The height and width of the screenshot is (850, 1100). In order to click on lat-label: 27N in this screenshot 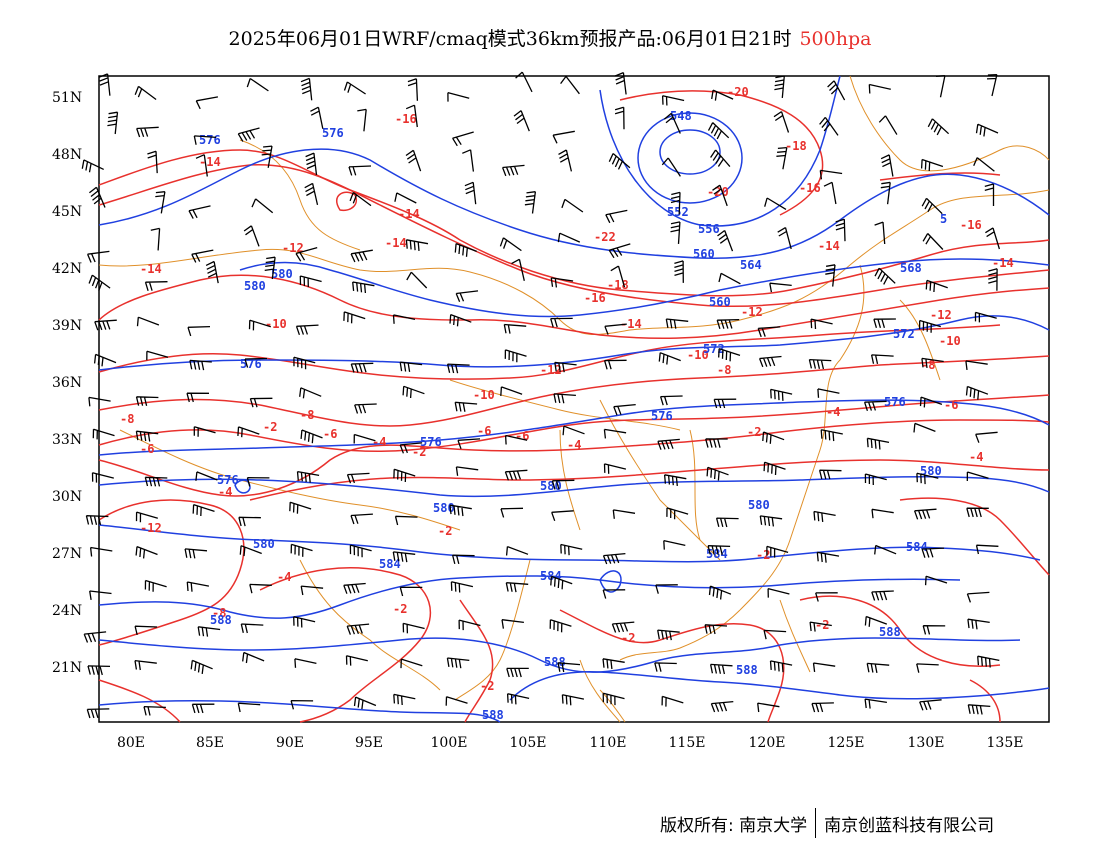, I will do `click(67, 554)`.